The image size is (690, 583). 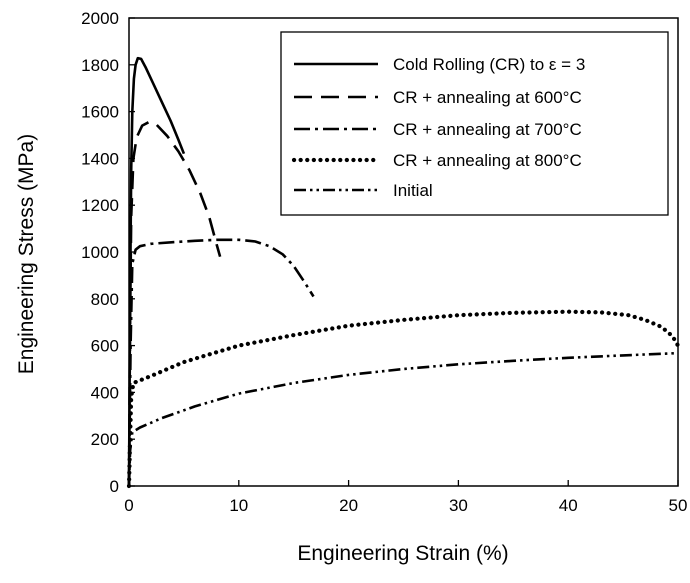 I want to click on x-tick-label: 40, so click(x=568, y=505).